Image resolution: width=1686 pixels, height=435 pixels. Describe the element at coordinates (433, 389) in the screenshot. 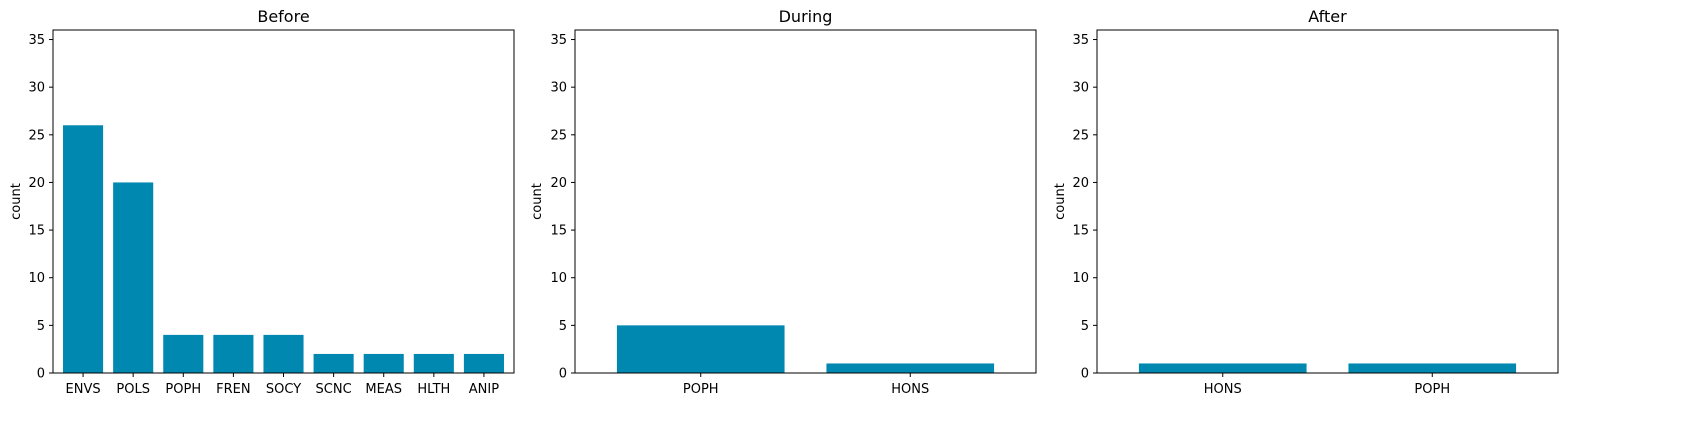

I see `x-tick-label: HLTH` at that location.